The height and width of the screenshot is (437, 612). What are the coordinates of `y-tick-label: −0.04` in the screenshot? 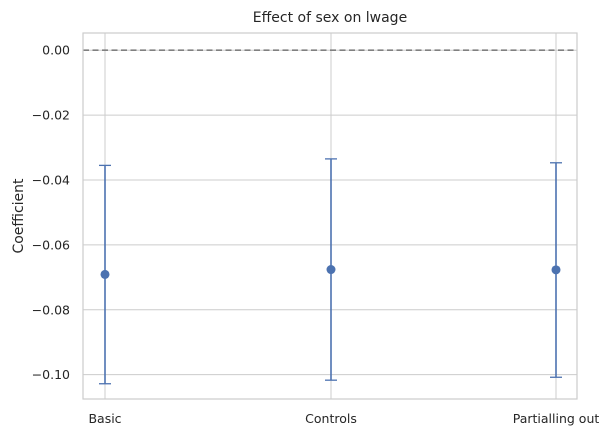 It's located at (51, 179).